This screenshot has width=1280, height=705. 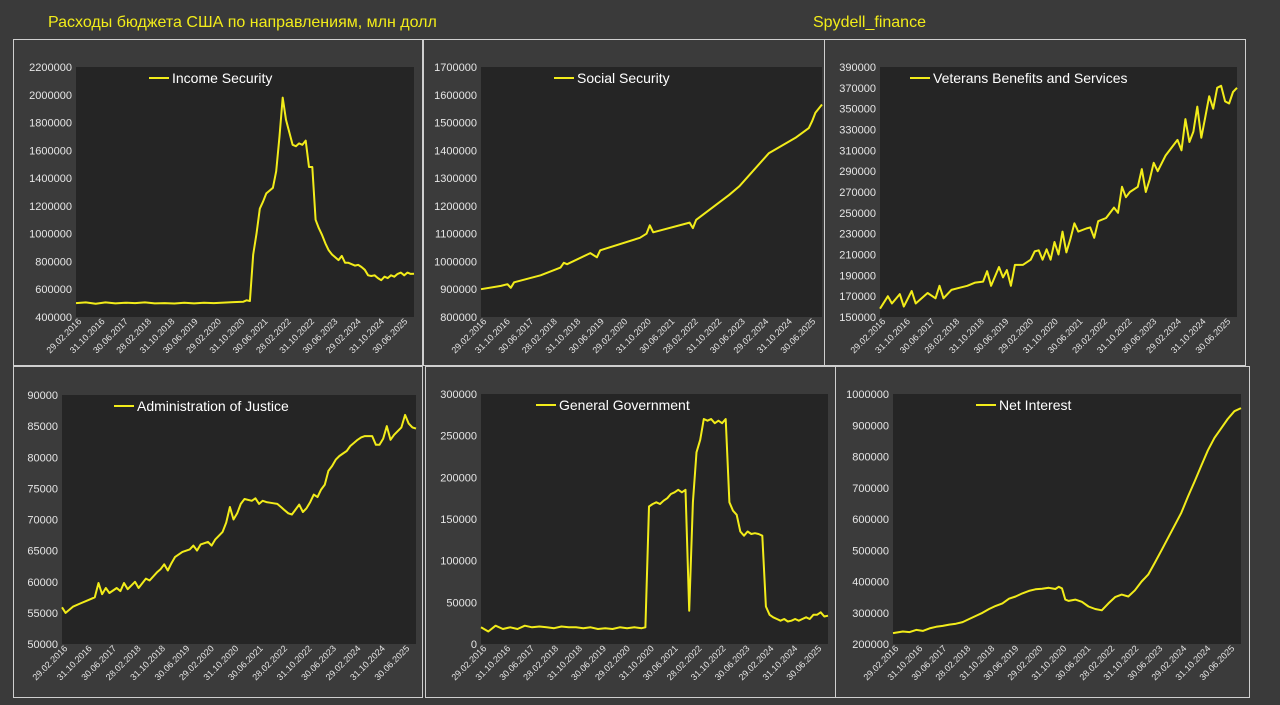 I want to click on y-tick-label: 65000, so click(x=42, y=552).